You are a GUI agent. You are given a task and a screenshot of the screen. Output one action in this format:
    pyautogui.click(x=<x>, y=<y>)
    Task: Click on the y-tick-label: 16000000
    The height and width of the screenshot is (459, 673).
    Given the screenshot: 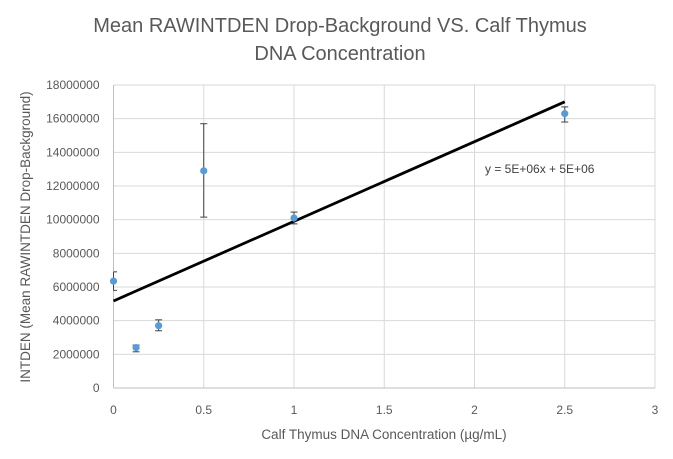 What is the action you would take?
    pyautogui.click(x=73, y=119)
    